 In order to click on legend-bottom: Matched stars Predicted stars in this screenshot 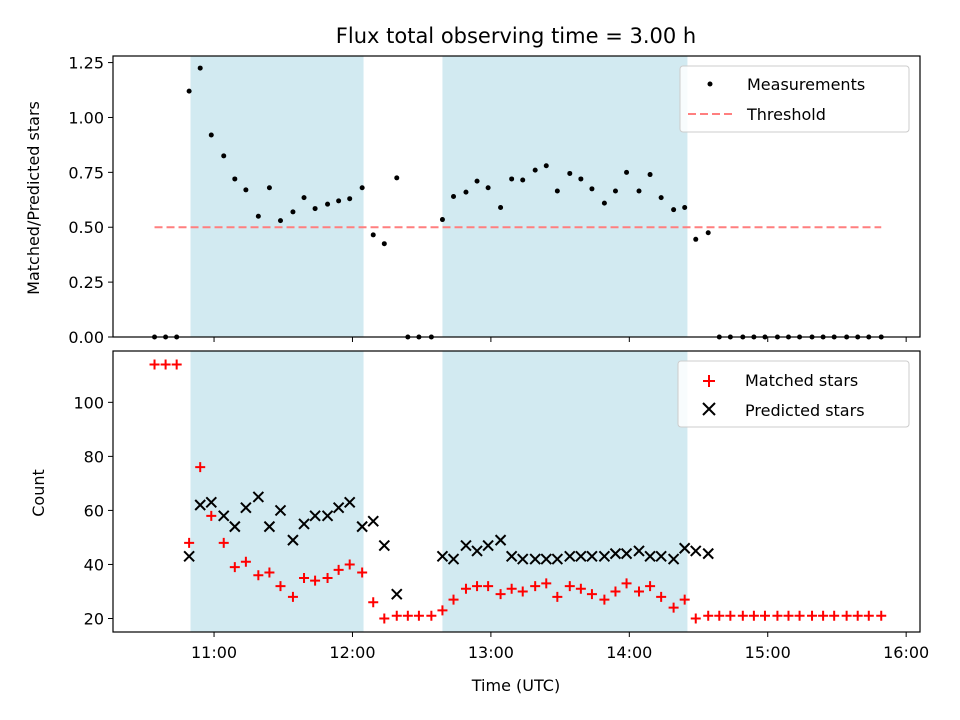, I will do `click(793, 394)`.